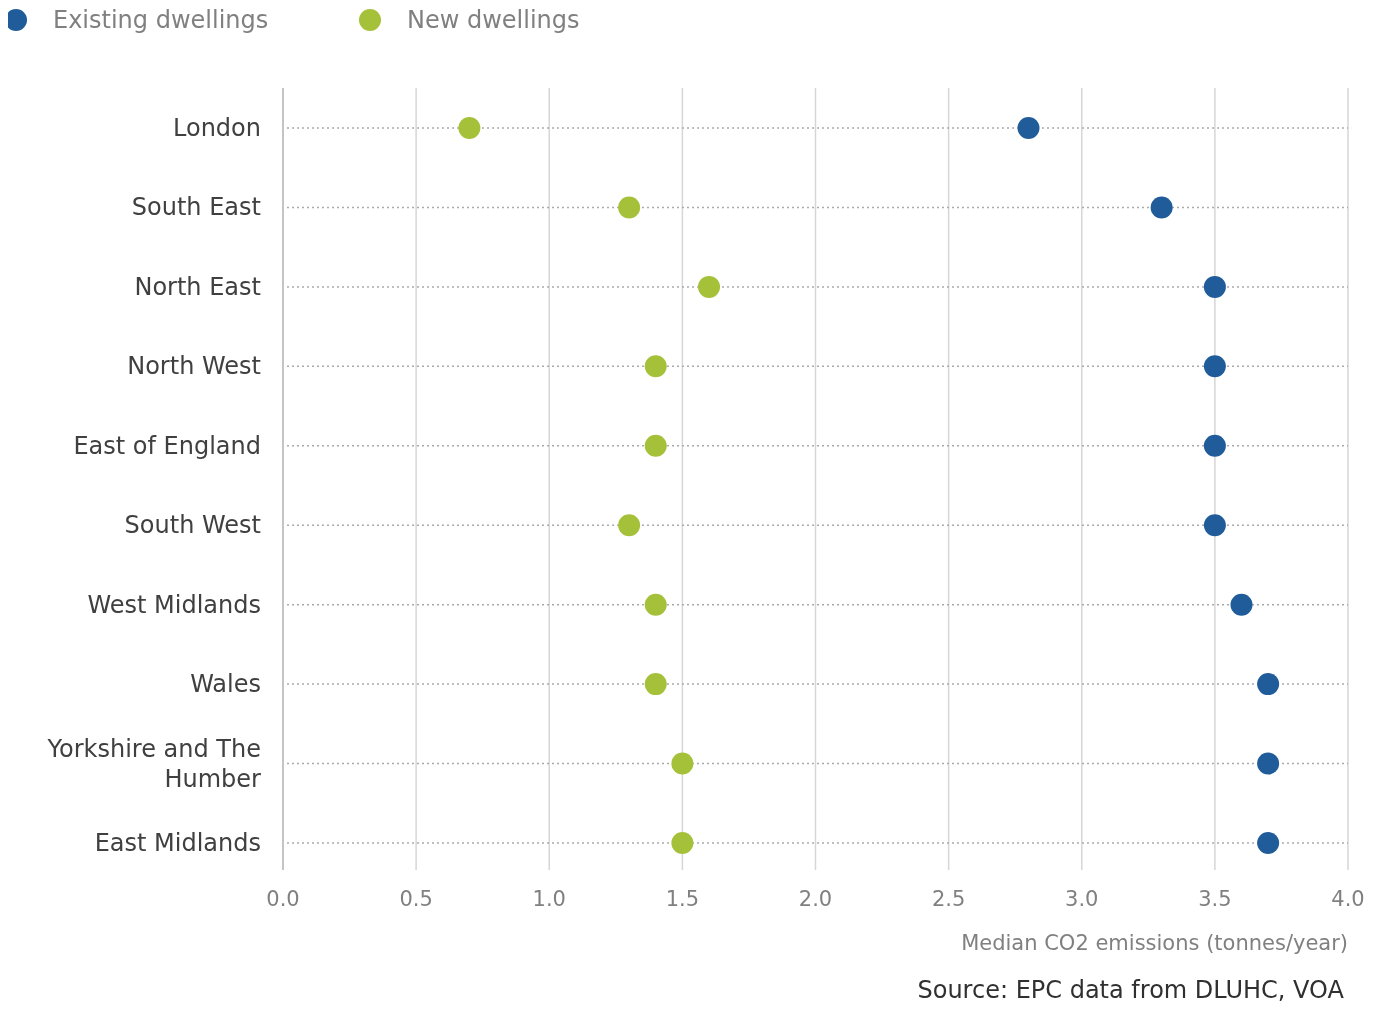 This screenshot has width=1376, height=1009. I want to click on x-tick-label: 1.0, so click(549, 899).